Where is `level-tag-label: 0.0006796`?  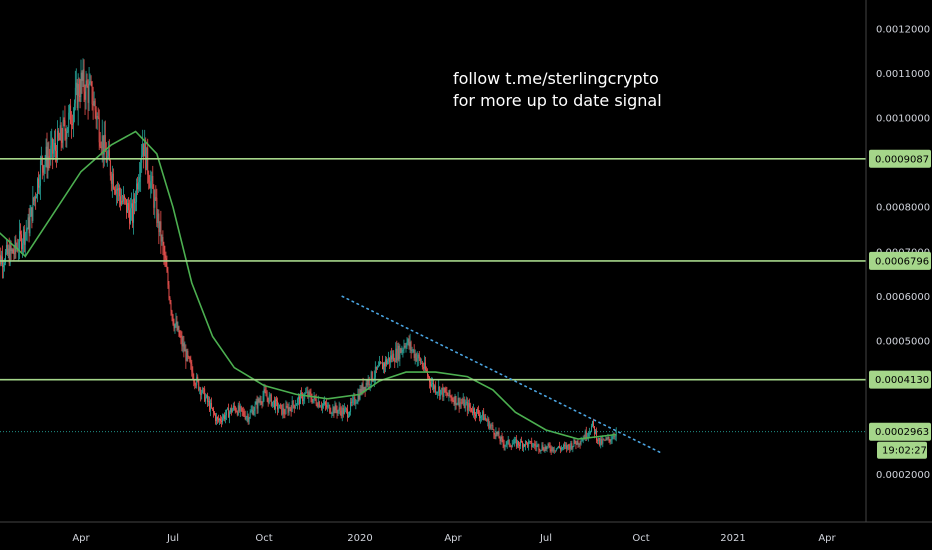 level-tag-label: 0.0006796 is located at coordinates (902, 261).